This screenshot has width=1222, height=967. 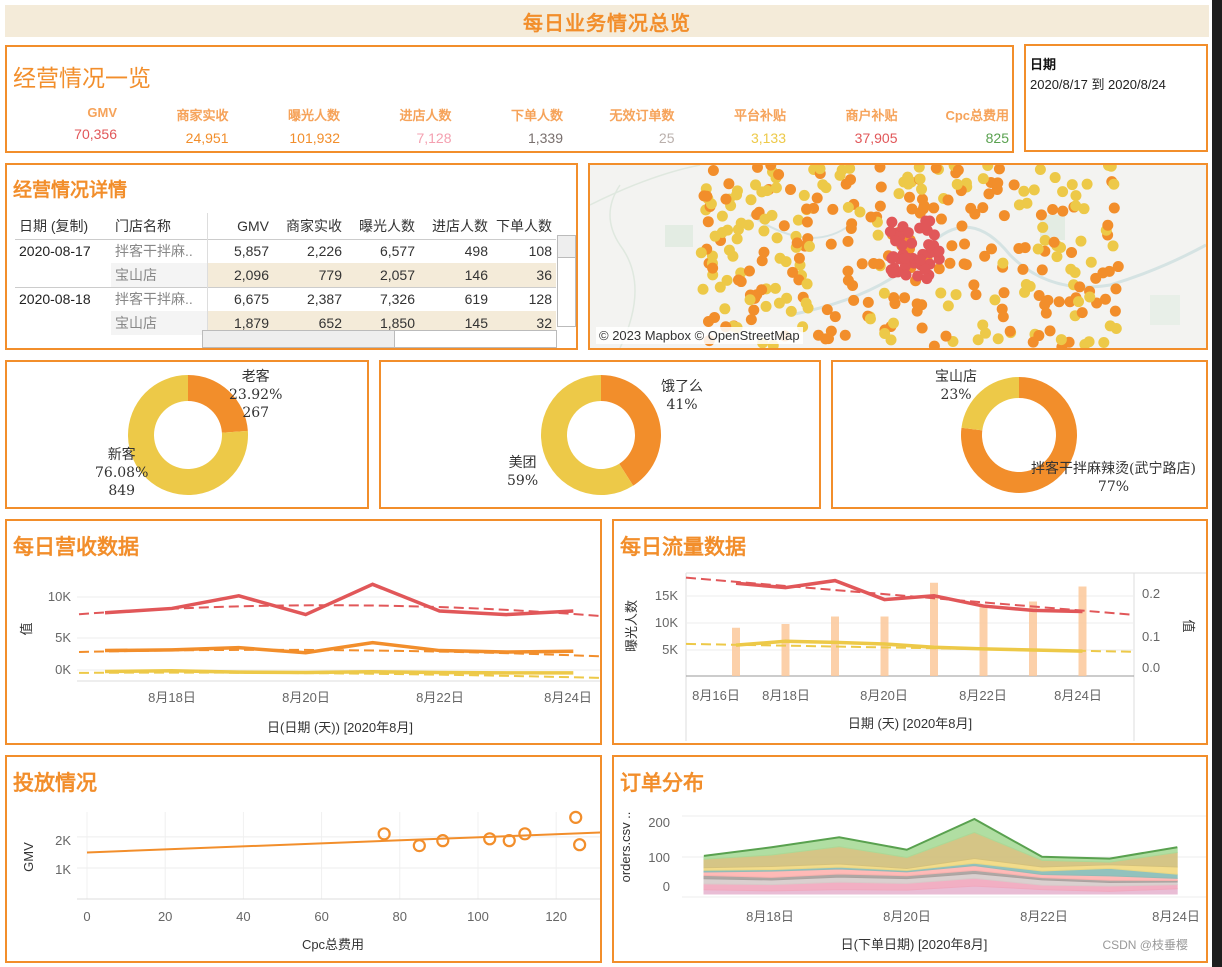 What do you see at coordinates (397, 125) in the screenshot?
I see `kpi-item: 进店人数 7,128` at bounding box center [397, 125].